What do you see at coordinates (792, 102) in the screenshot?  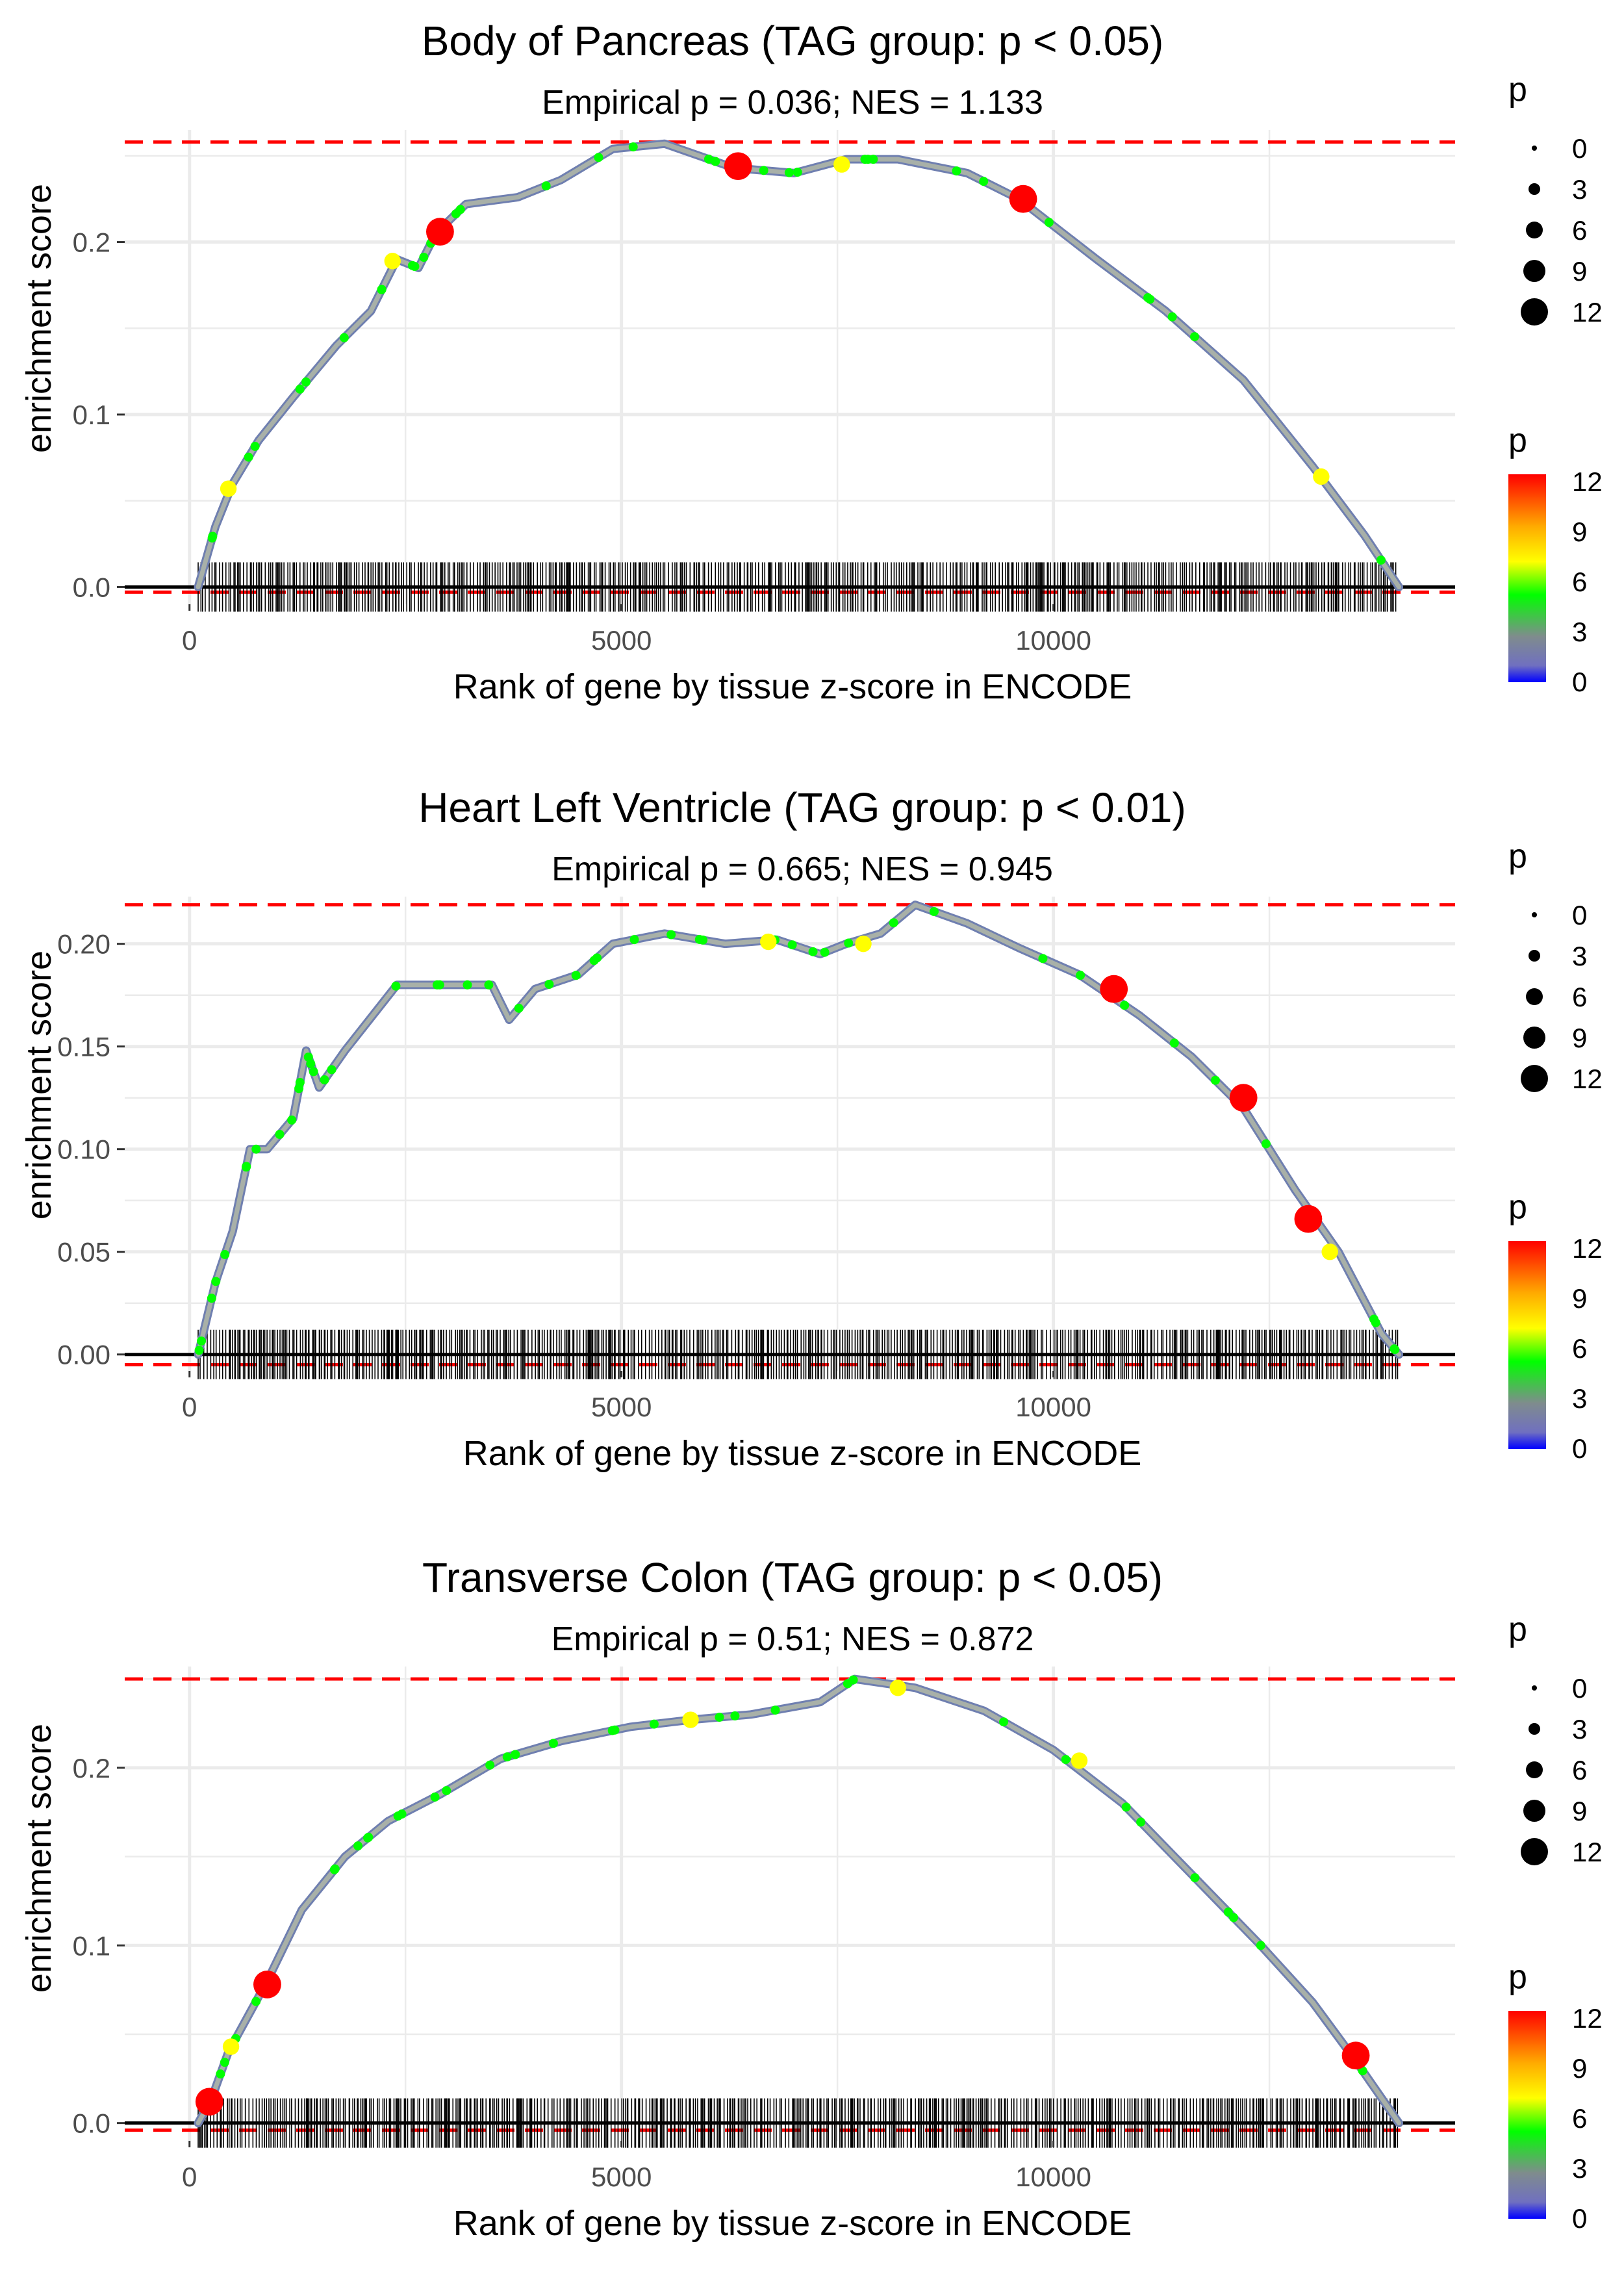 I see `panel-subtitle: Empirical p = 0.036; NES = 1.133` at bounding box center [792, 102].